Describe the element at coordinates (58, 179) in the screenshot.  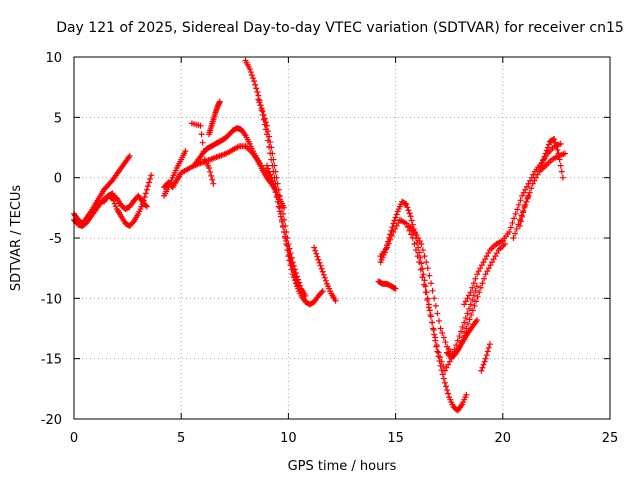
I see `y-tick-label: 0` at that location.